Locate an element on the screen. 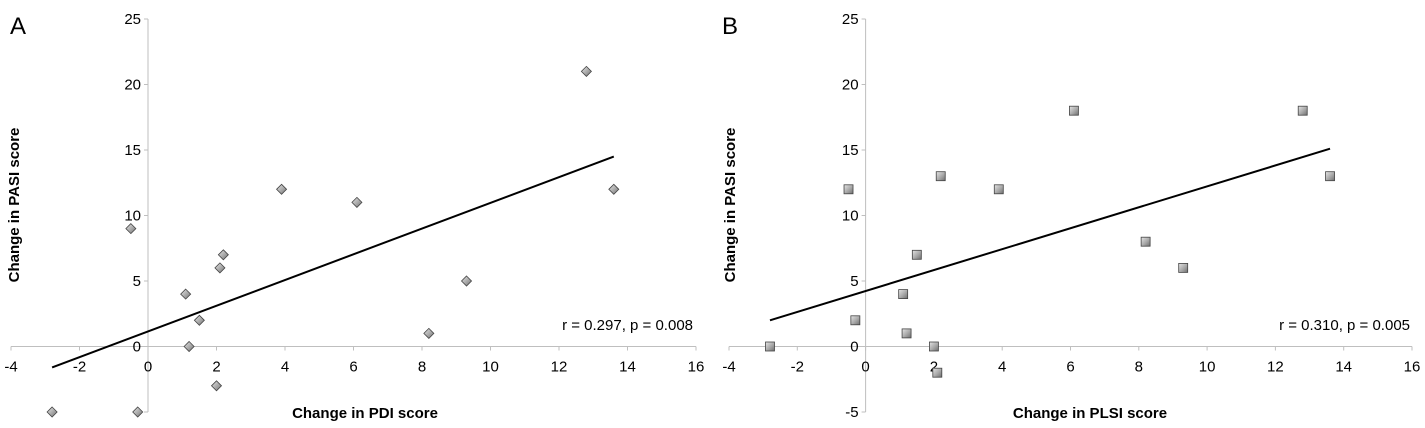 This screenshot has width=1425, height=428. panel-b-y-tick-label: 25 is located at coordinates (850, 19).